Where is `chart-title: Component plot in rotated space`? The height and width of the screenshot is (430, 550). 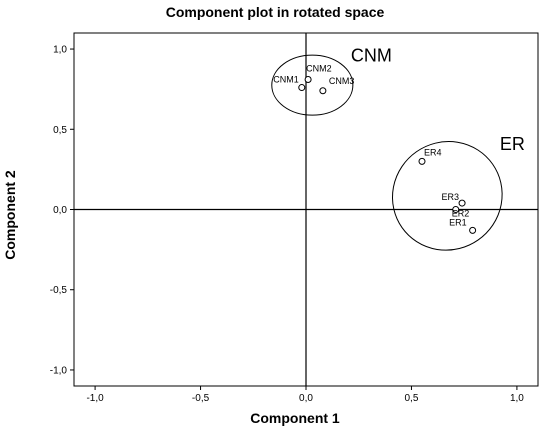 chart-title: Component plot in rotated space is located at coordinates (275, 12).